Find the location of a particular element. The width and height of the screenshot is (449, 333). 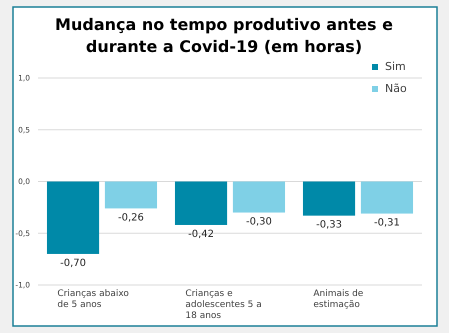

data-label: -0,26 is located at coordinates (131, 218).